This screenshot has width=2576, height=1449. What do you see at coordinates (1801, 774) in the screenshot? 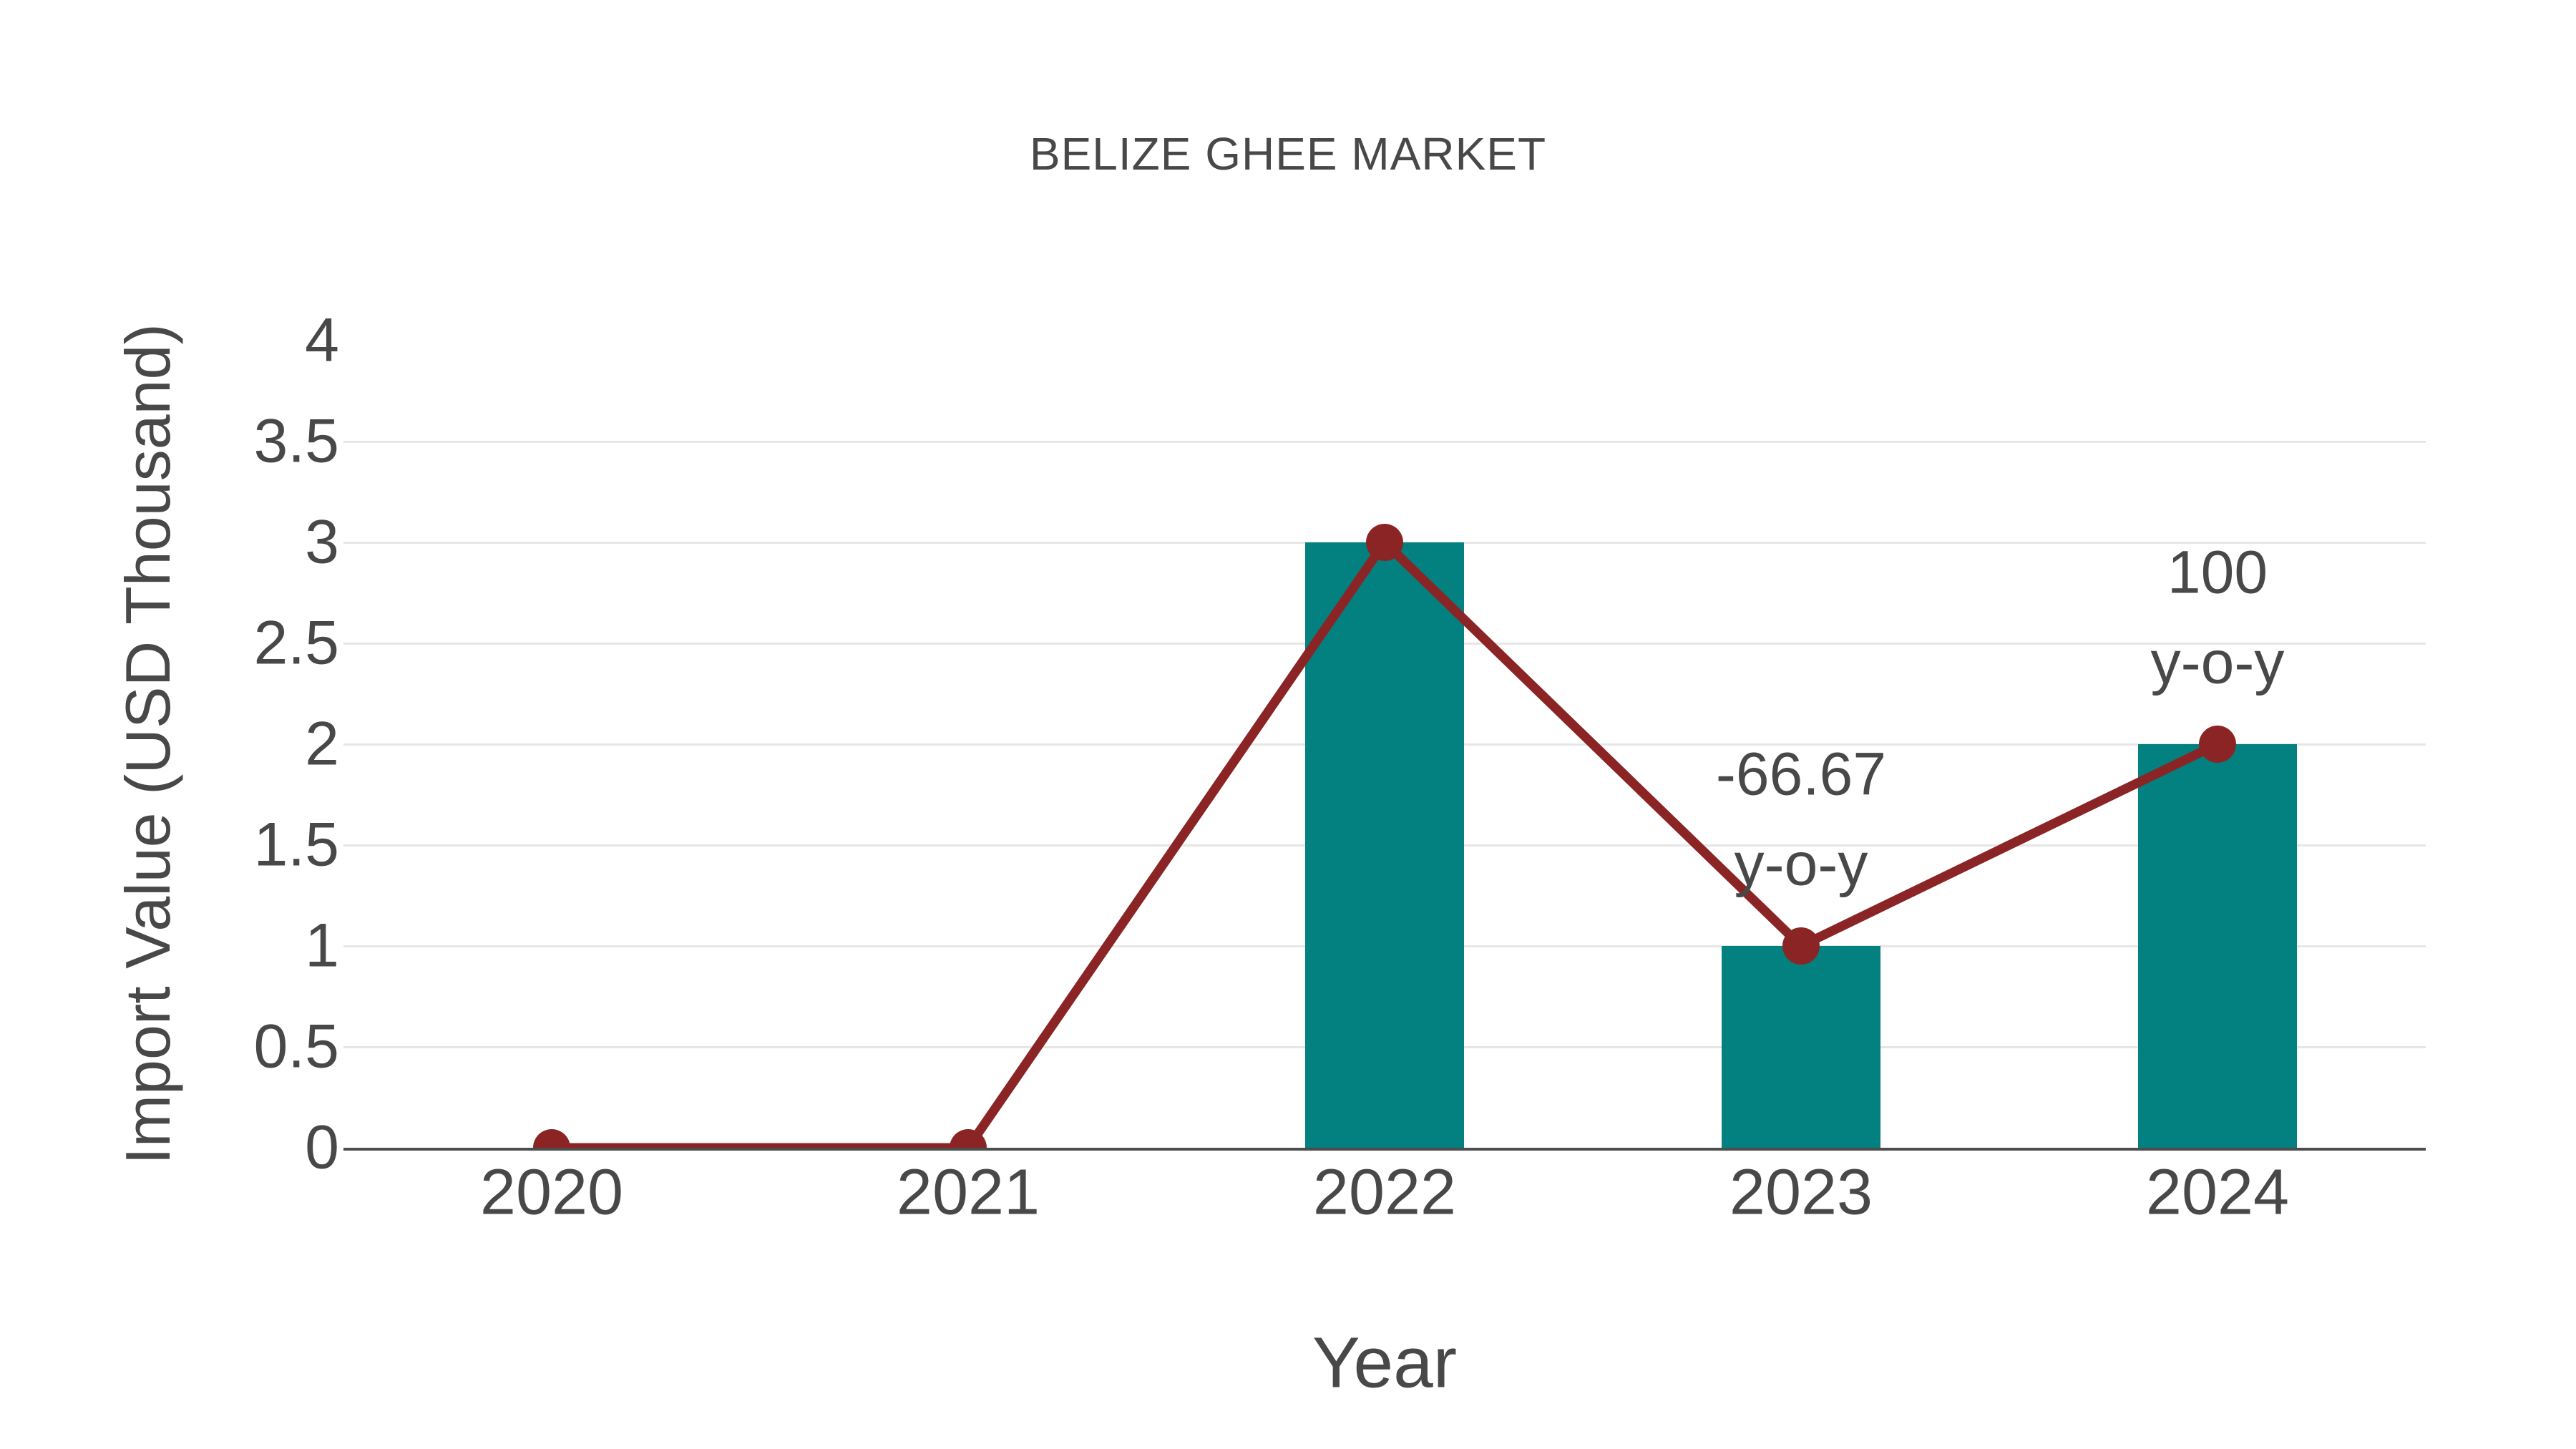
I see `annotation-2023-line1: -66.67` at bounding box center [1801, 774].